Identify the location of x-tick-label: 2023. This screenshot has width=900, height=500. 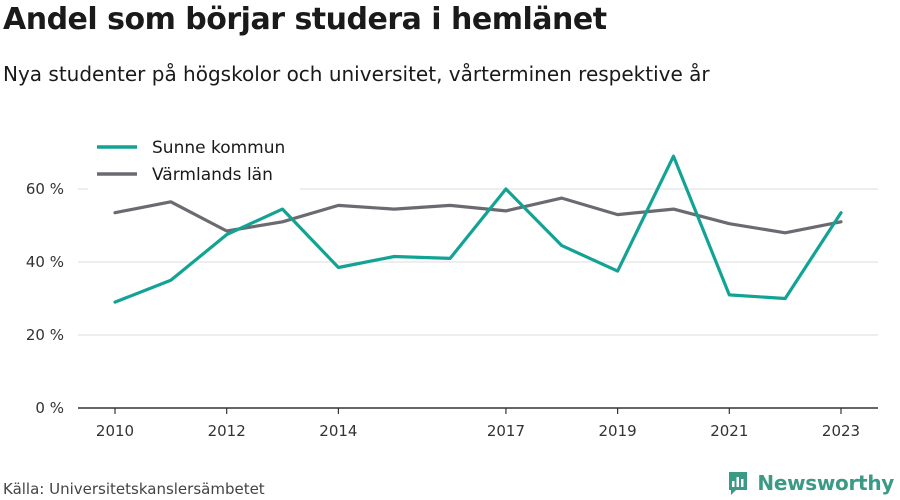
(841, 431).